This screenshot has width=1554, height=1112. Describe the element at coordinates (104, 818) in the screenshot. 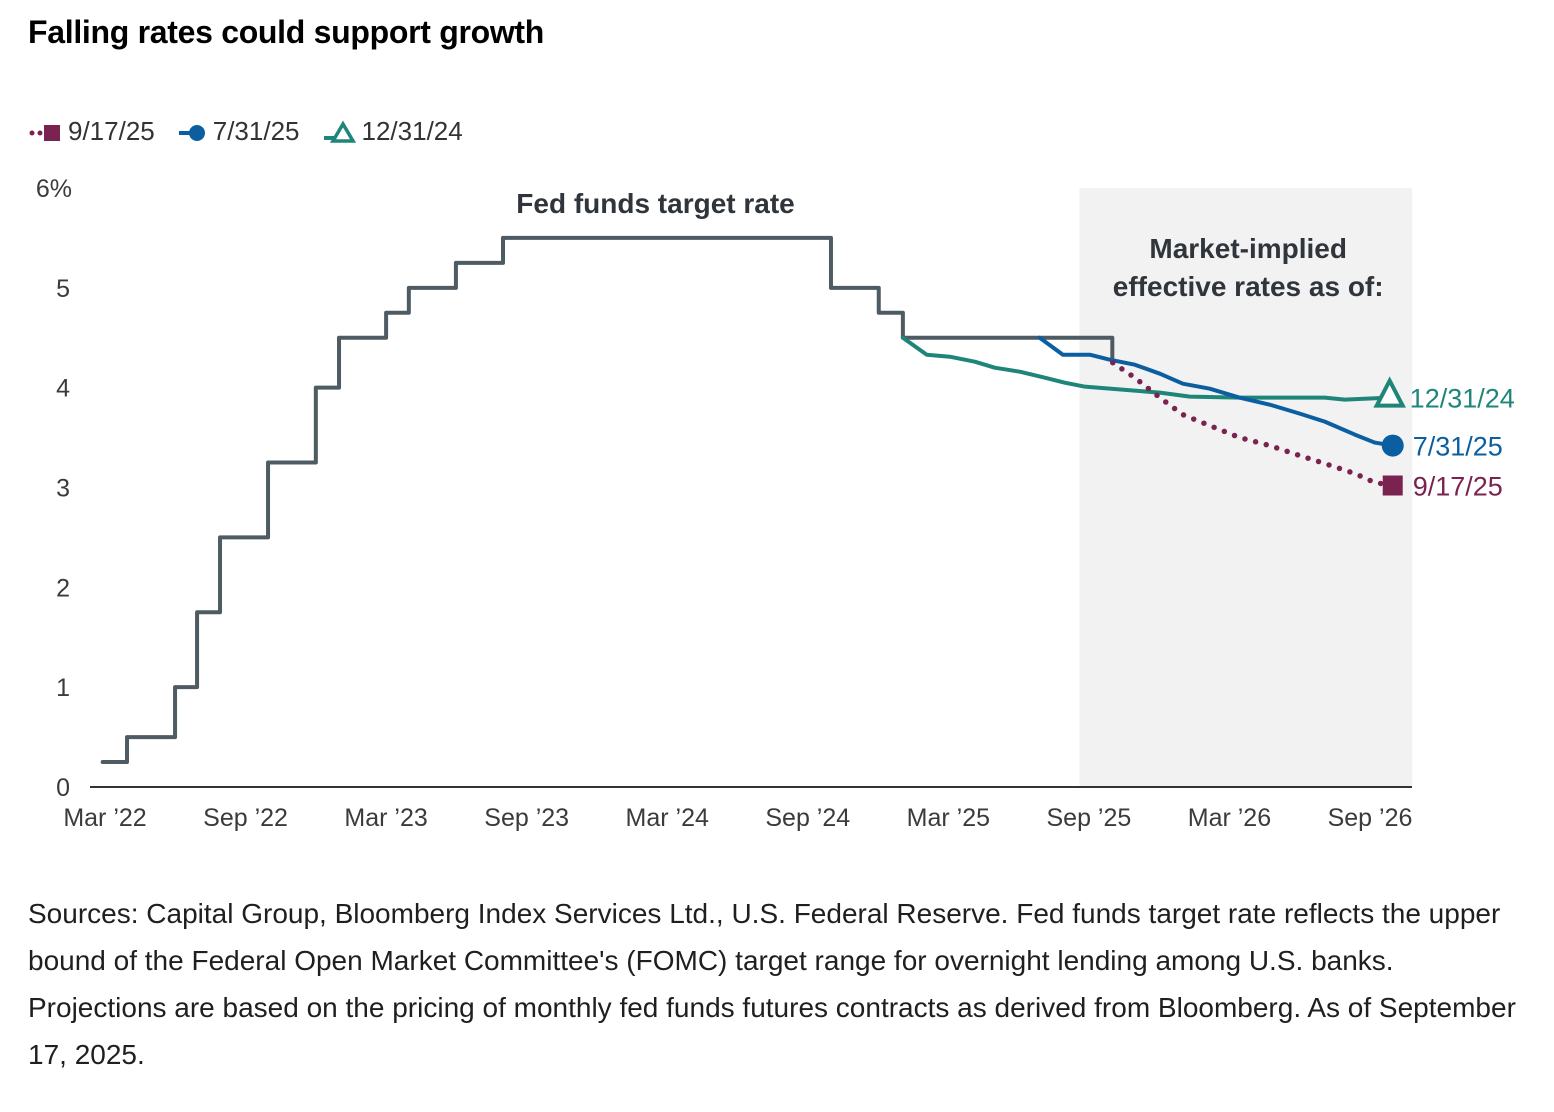

I see `x-tick-label: Mar ’22` at that location.